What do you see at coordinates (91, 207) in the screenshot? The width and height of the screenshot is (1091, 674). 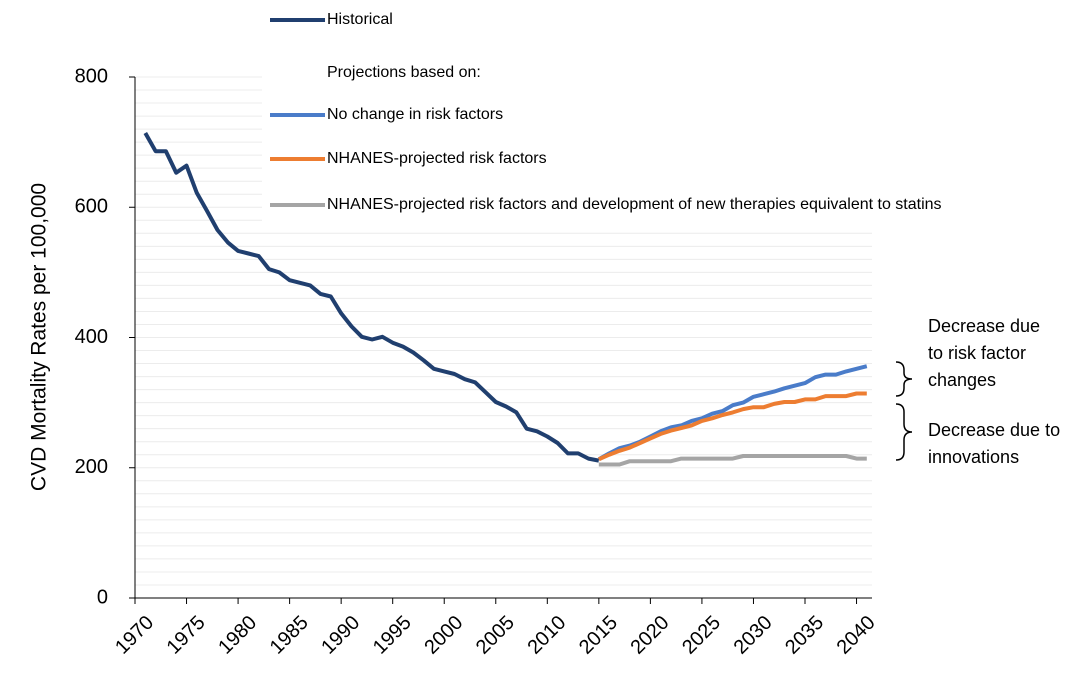 I see `y-tick-label: 600` at bounding box center [91, 207].